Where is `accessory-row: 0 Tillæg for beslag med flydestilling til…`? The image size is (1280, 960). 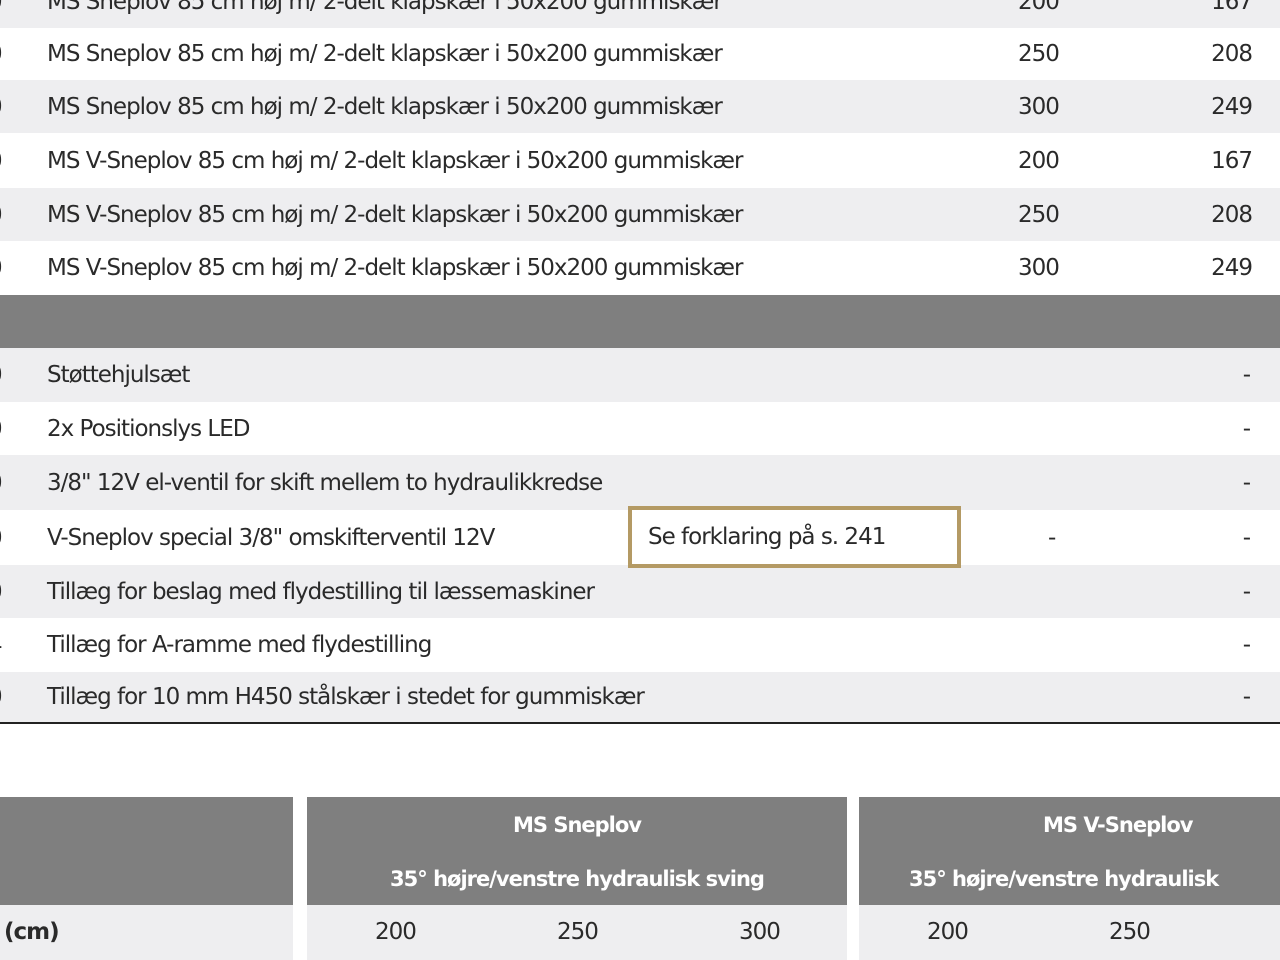 accessory-row: 0 Tillæg for beslag med flydestilling til… is located at coordinates (640, 591).